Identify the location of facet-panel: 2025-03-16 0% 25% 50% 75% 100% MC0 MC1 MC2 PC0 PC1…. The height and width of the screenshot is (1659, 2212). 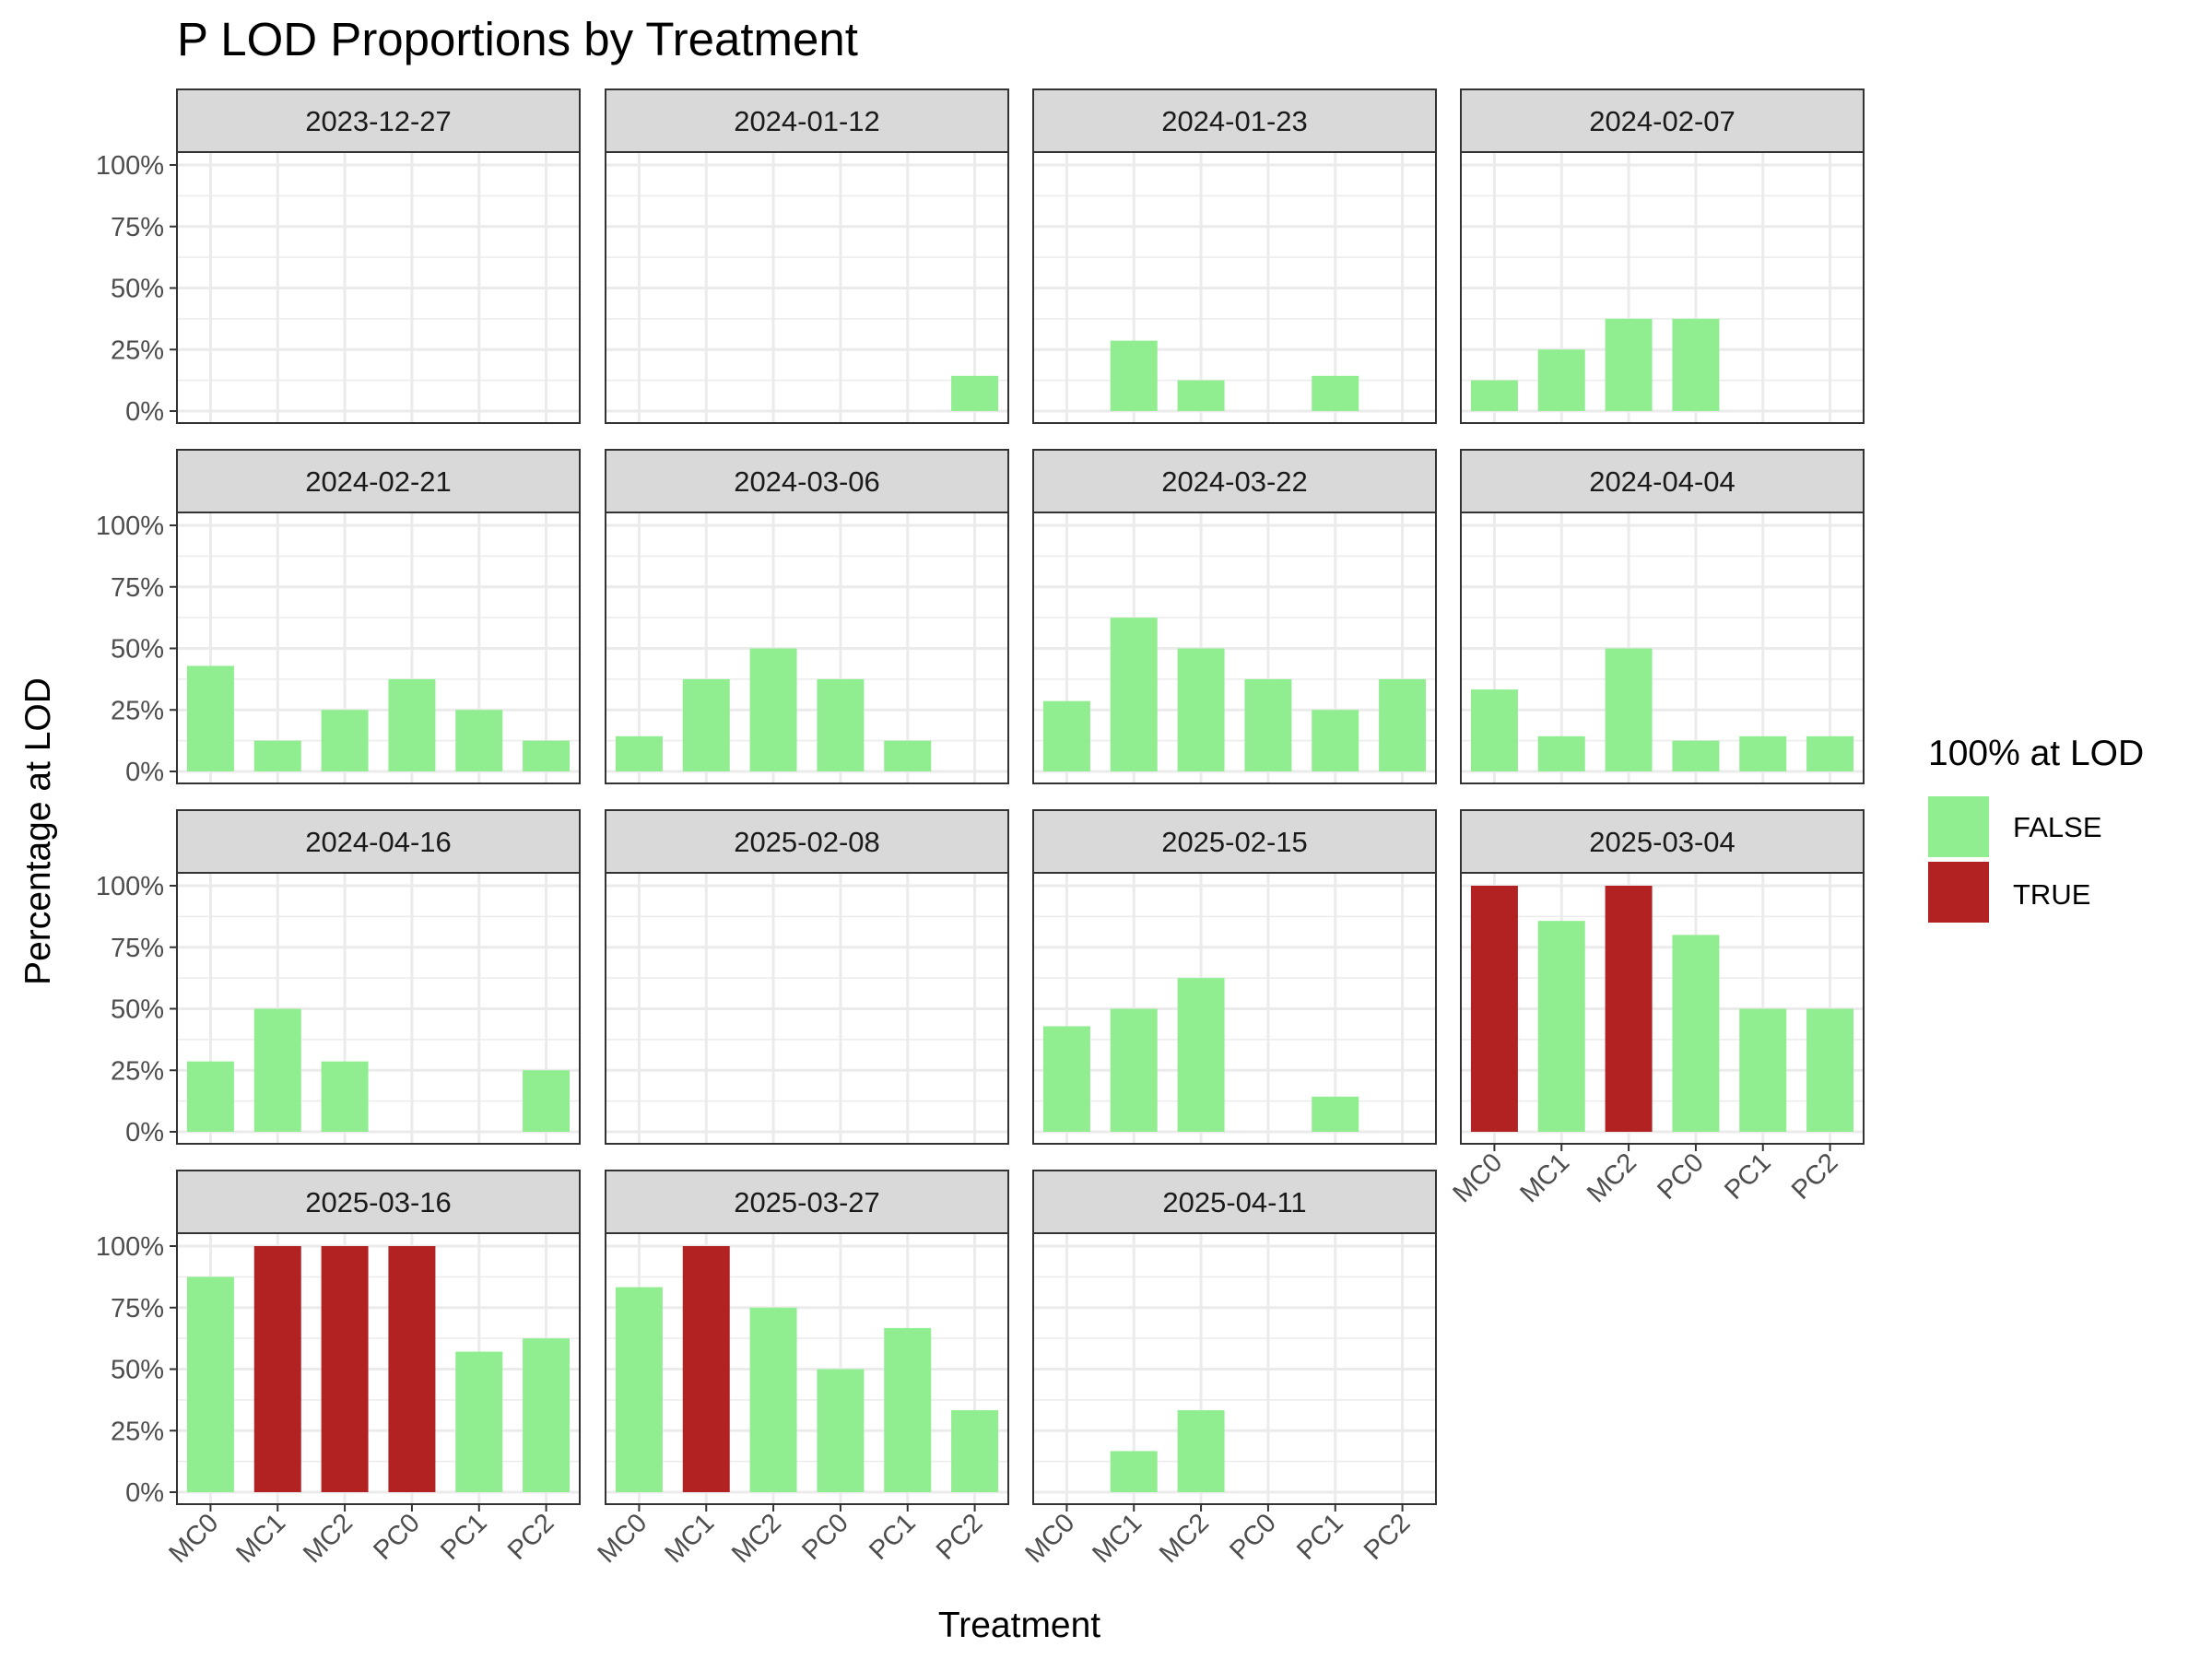
(338, 1369).